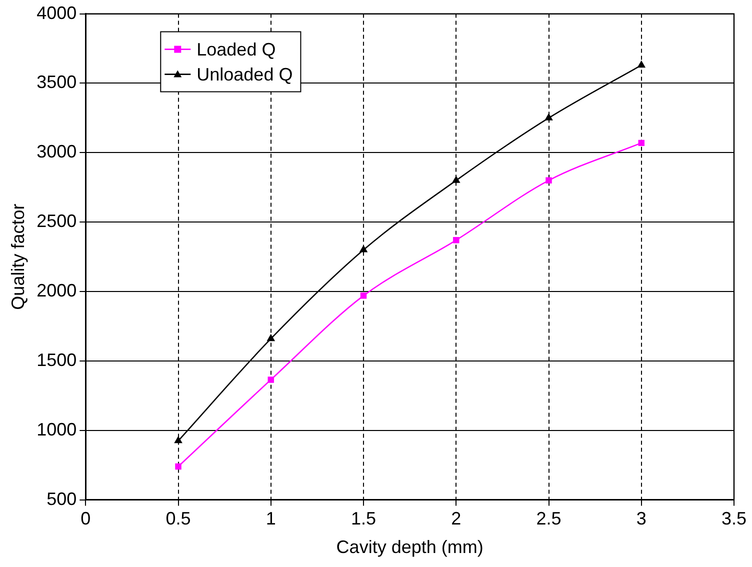 The height and width of the screenshot is (567, 752). Describe the element at coordinates (56, 290) in the screenshot. I see `y-tick-label: 2000` at that location.